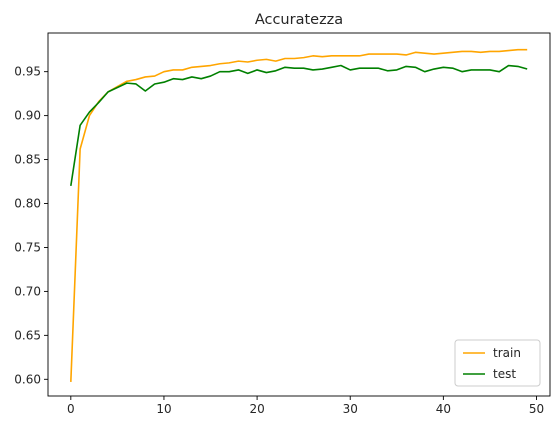  What do you see at coordinates (163, 409) in the screenshot?
I see `x-tick-label: 10` at bounding box center [163, 409].